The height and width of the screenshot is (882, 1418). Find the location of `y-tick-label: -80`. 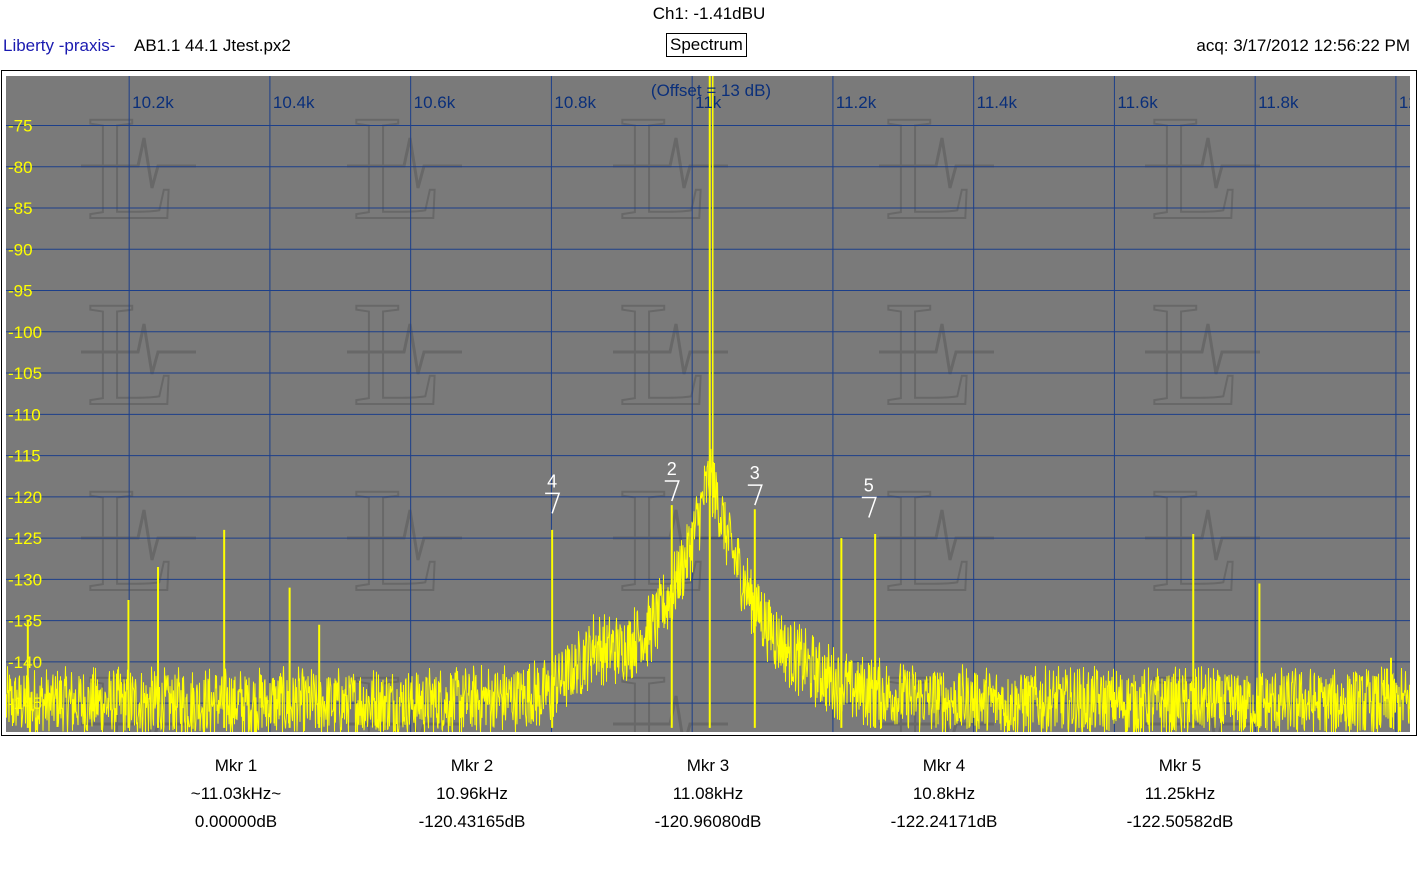

y-tick-label: -80 is located at coordinates (20, 167).